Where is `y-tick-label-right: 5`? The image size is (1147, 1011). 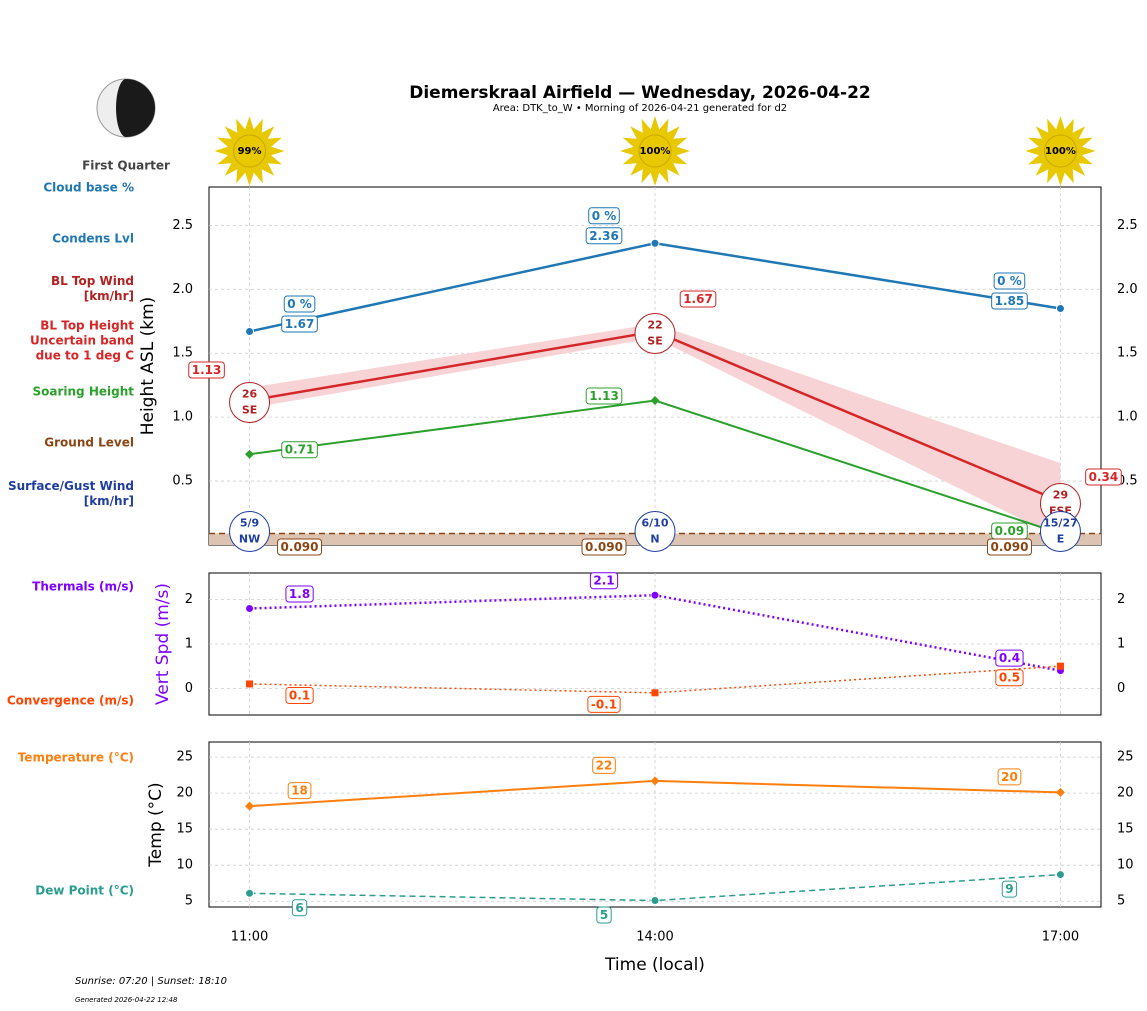
y-tick-label-right: 5 is located at coordinates (1121, 901).